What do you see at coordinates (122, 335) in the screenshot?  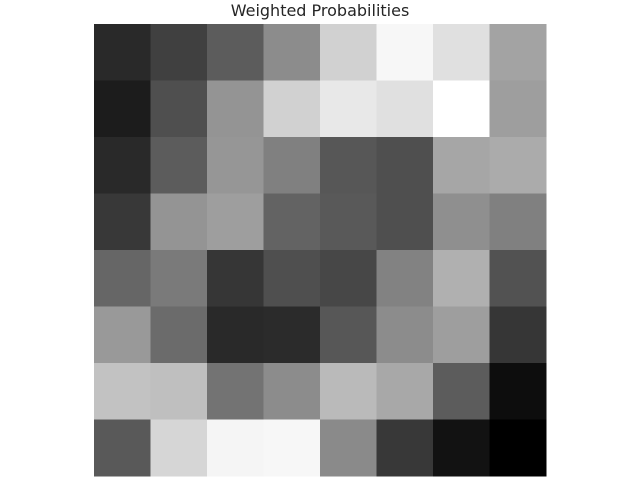 I see `heatmap-cell-r5-c0` at bounding box center [122, 335].